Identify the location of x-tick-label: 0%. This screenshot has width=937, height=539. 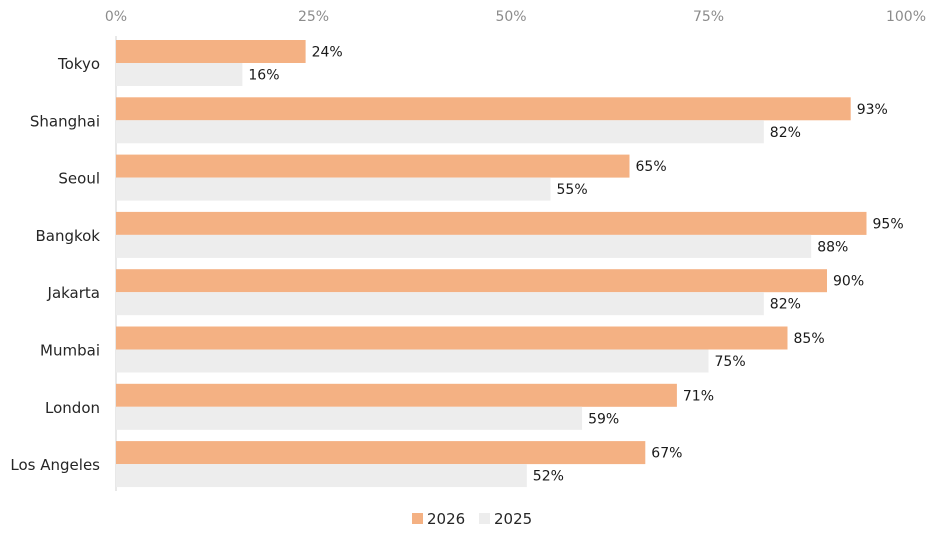
(116, 17).